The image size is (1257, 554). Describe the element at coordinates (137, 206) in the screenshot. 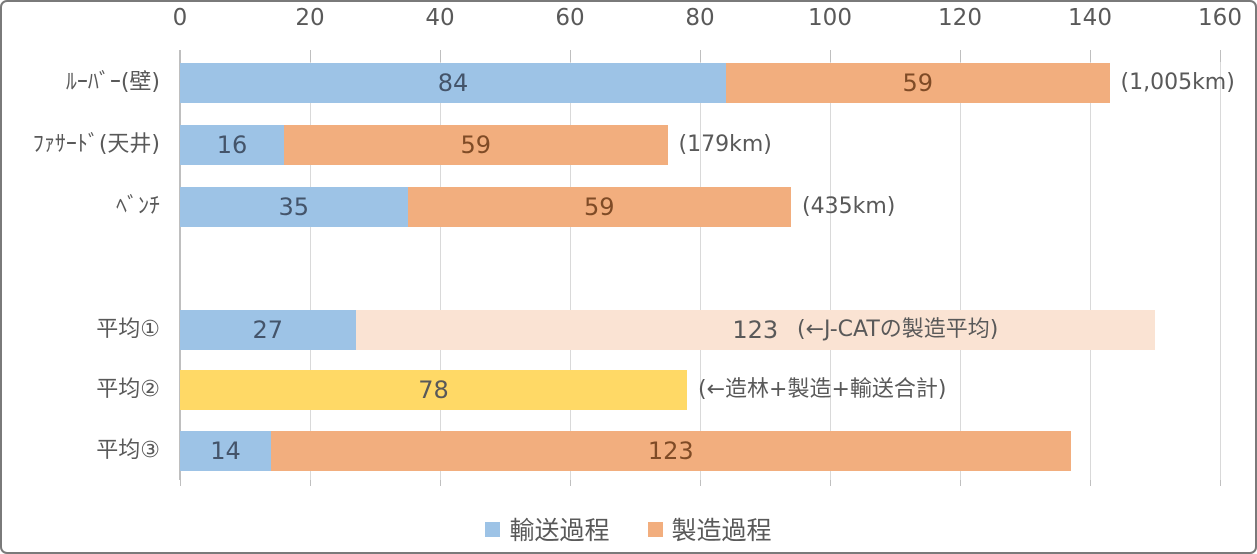

I see `category-label: ﾍﾞﾝﾁ` at that location.